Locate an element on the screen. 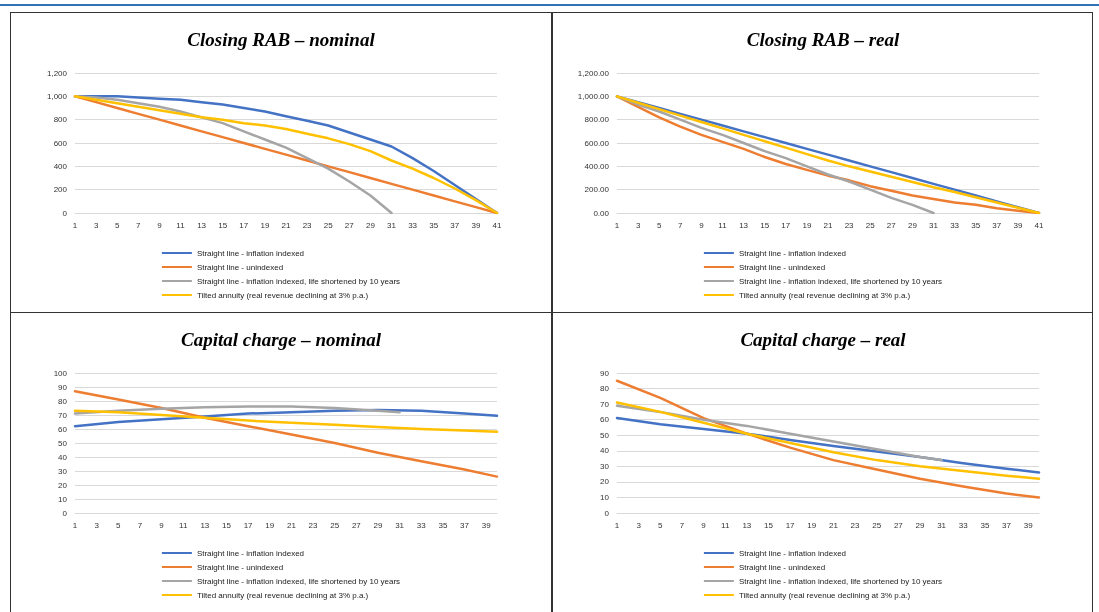  y-tick-label: 200 is located at coordinates (60, 190).